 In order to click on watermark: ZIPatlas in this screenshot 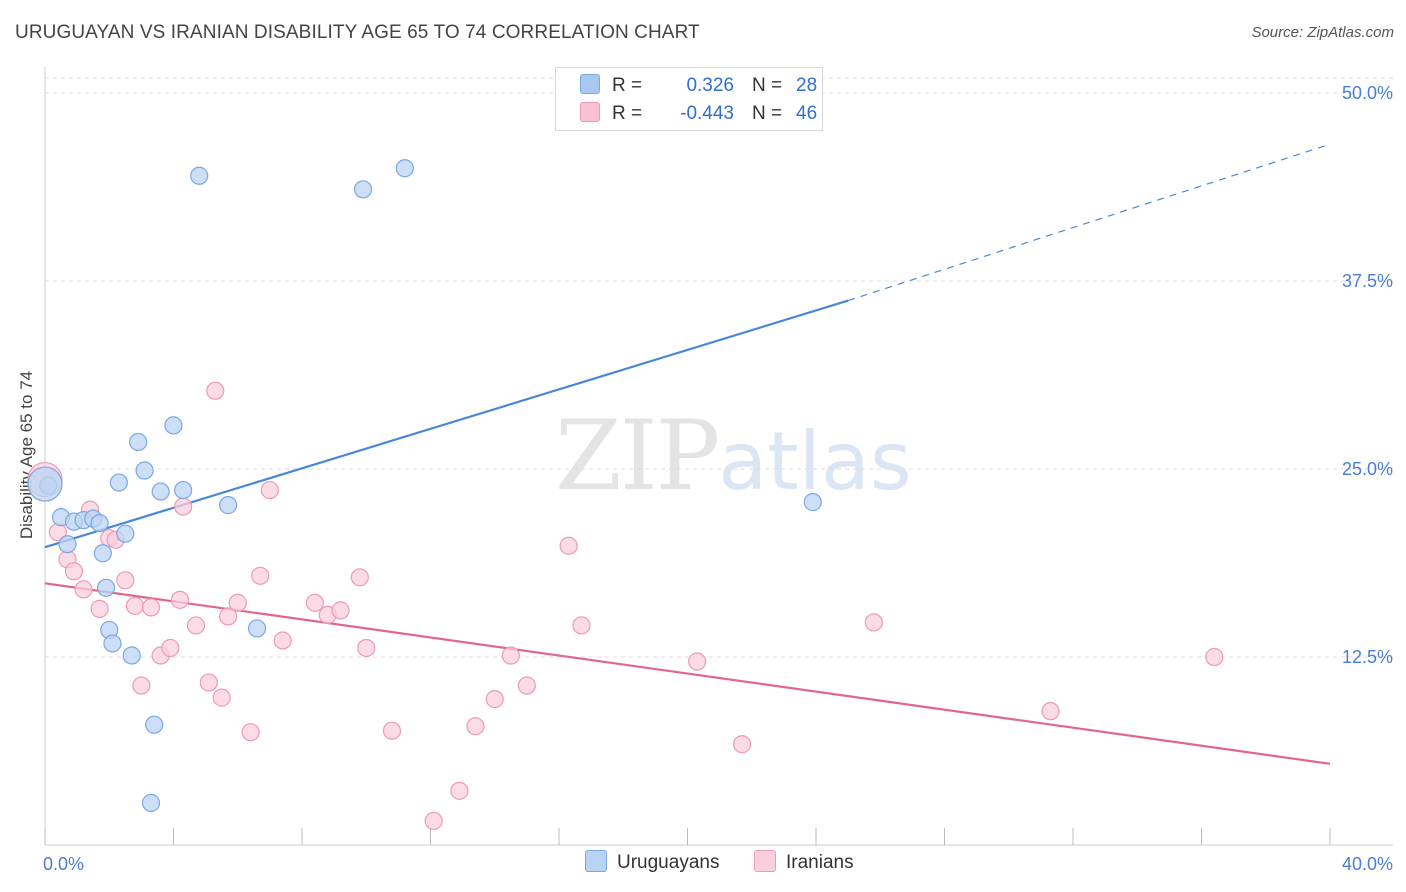, I will do `click(733, 456)`.